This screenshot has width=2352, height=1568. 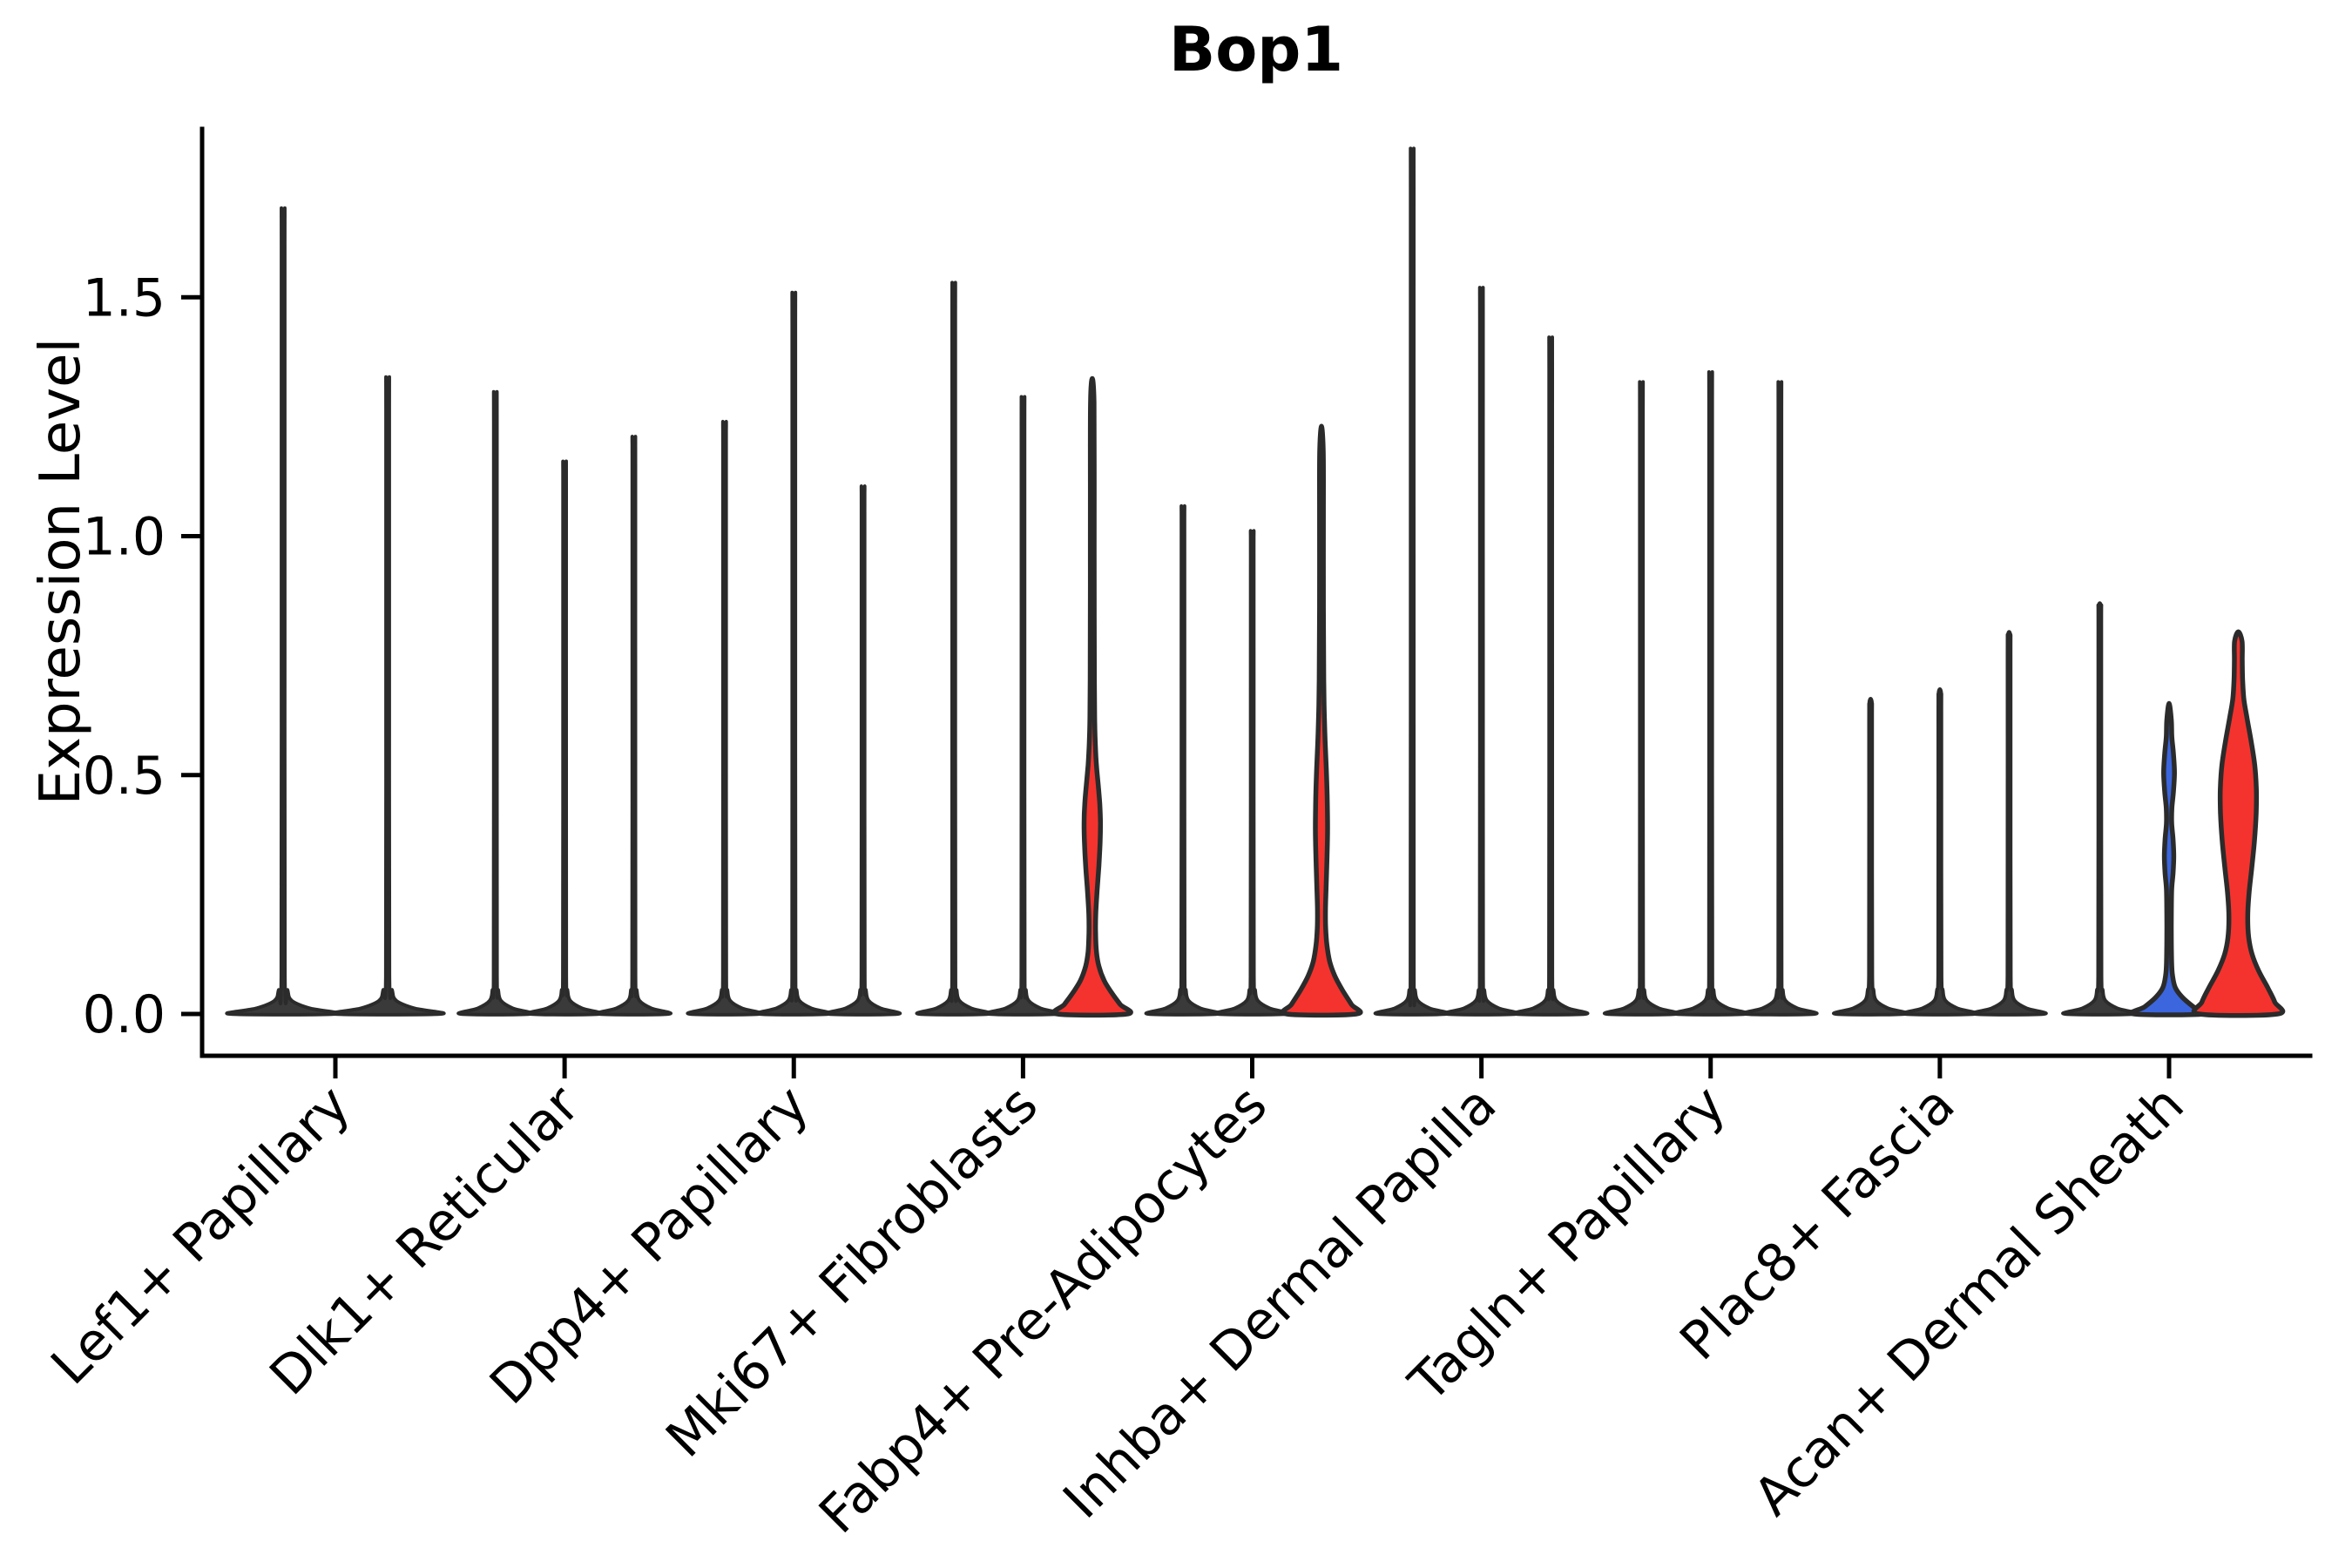 What do you see at coordinates (1280, 1302) in the screenshot?
I see `x-tick-label: Inhba+ Dermal Papilla` at bounding box center [1280, 1302].